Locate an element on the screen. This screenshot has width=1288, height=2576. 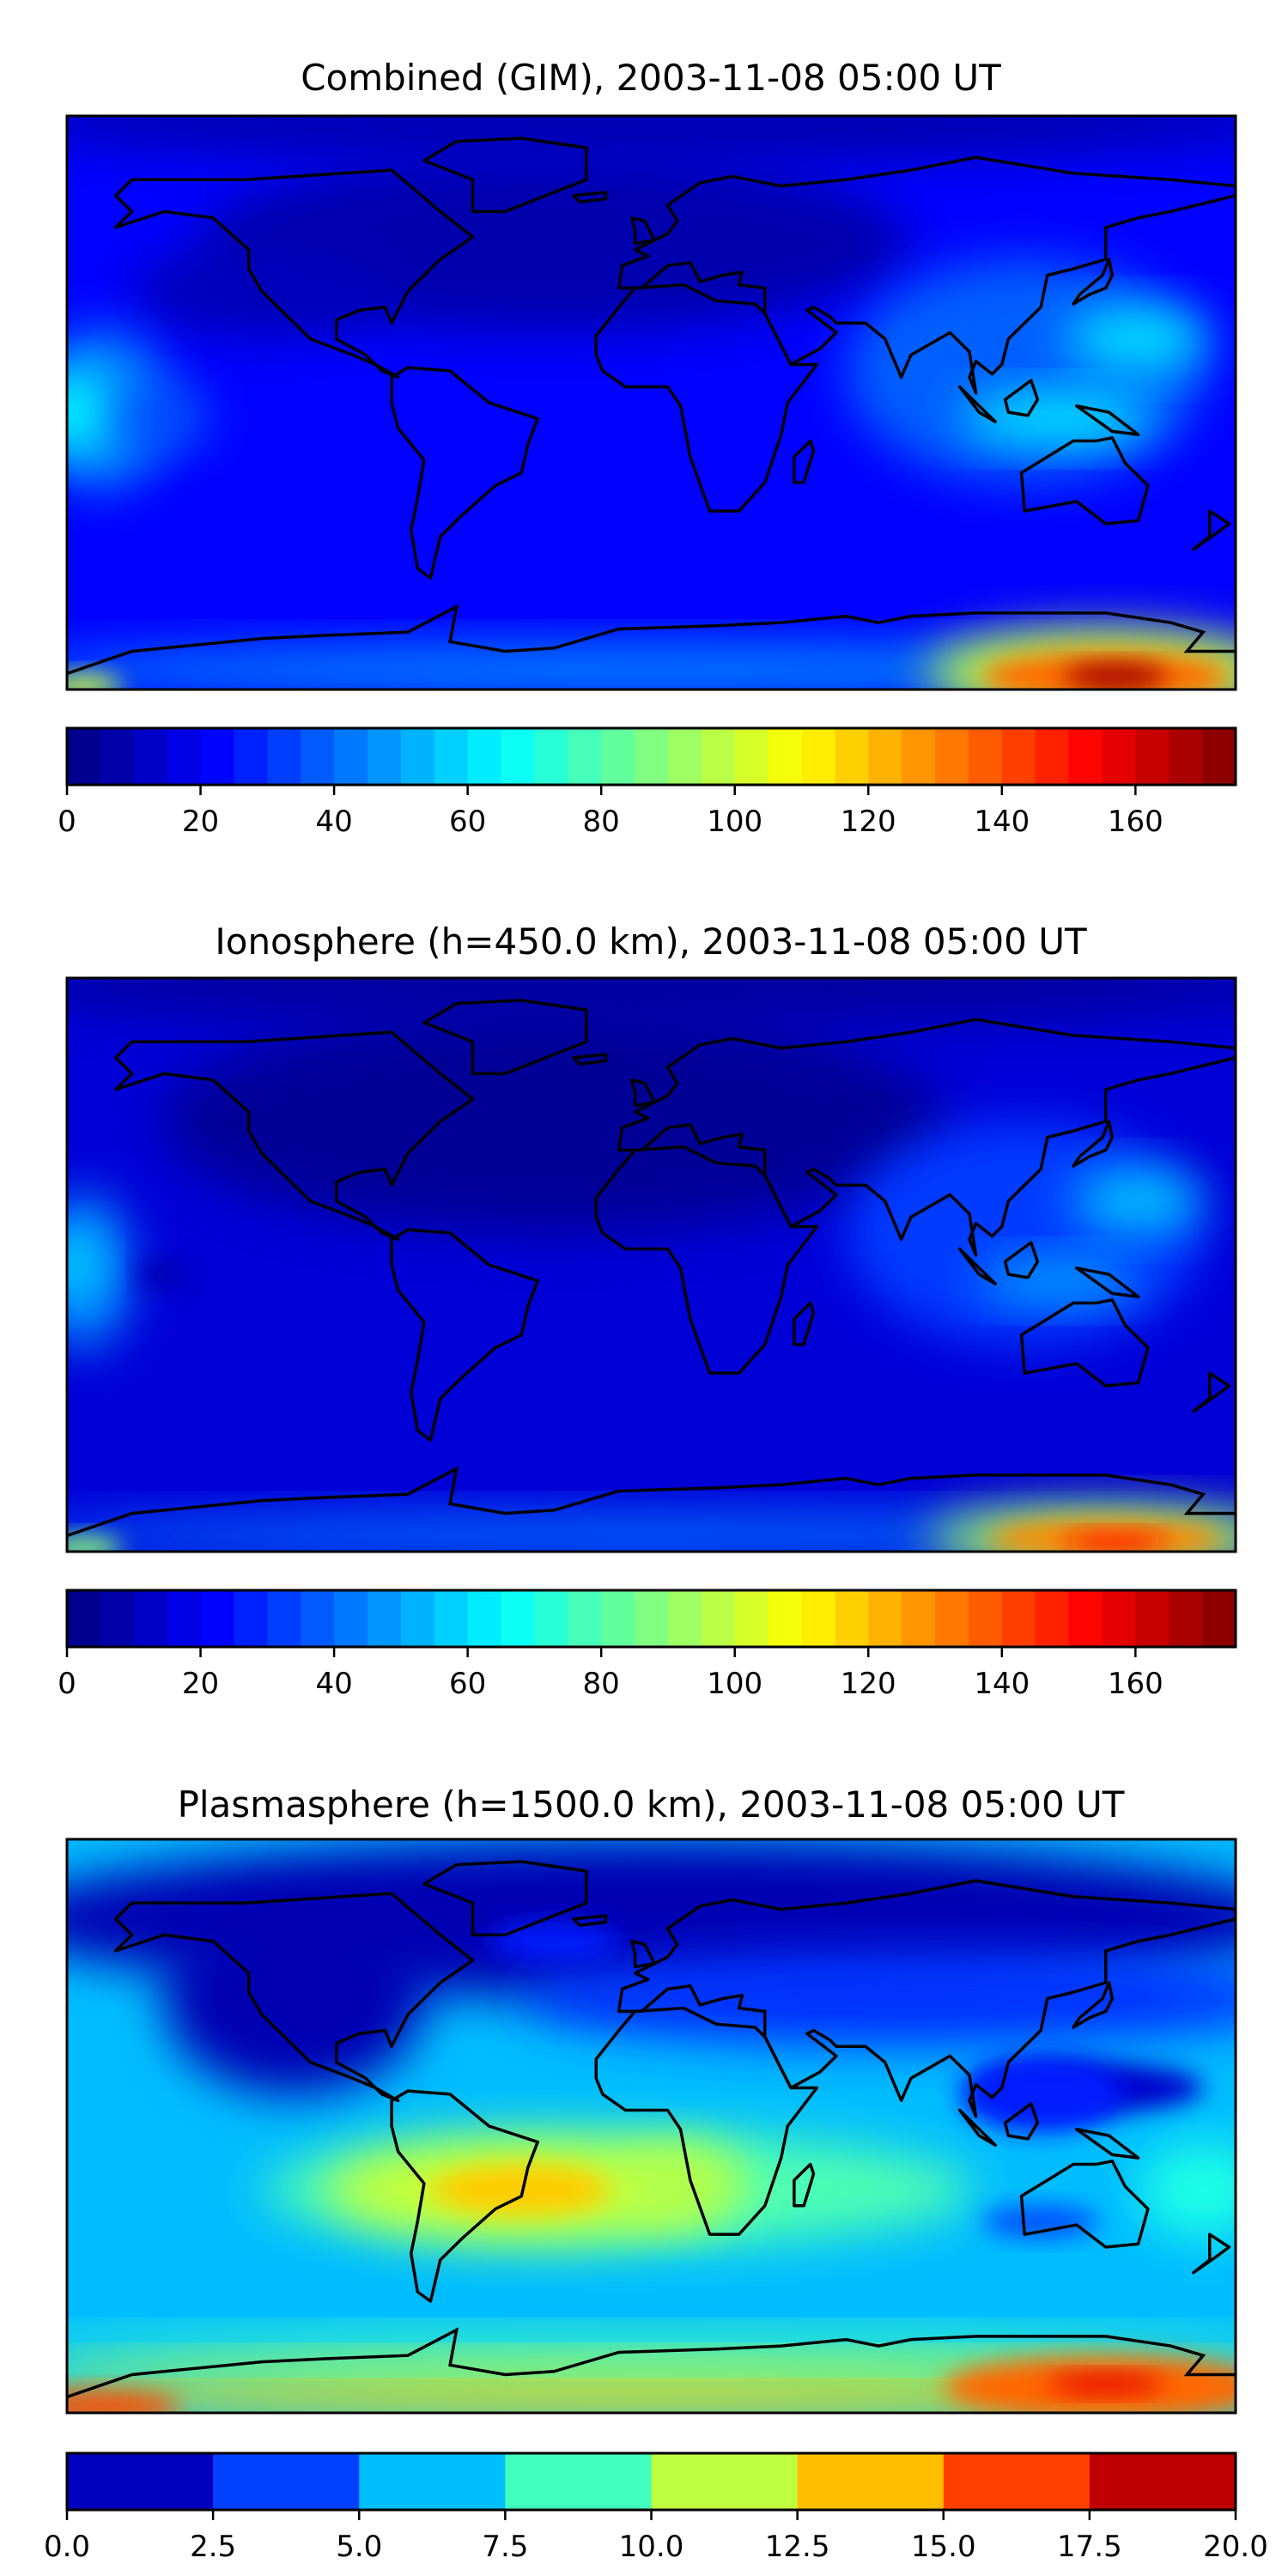
colorbar-tick-label: 20 is located at coordinates (201, 1684).